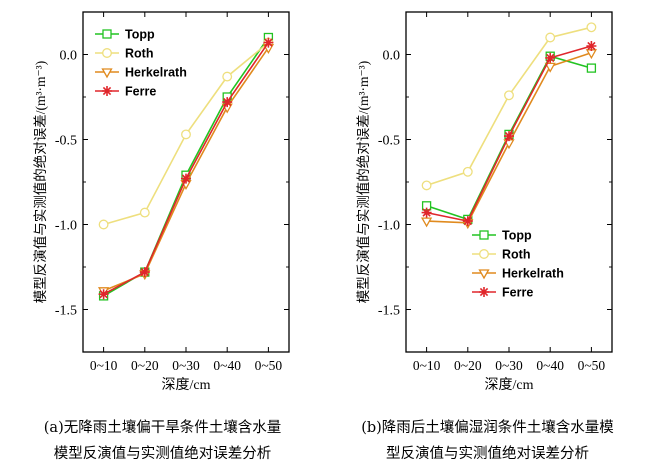 The width and height of the screenshot is (650, 476). I want to click on caption-b-line-1: (b)降雨后土壤偏湿润条件土壤含水量模, so click(487, 428).